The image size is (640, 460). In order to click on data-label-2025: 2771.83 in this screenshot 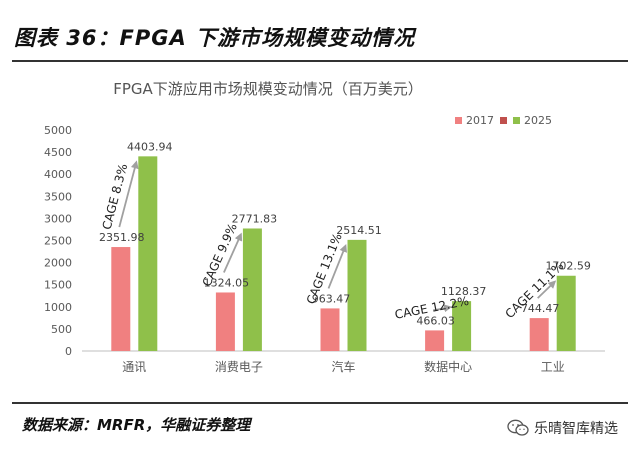, I will do `click(255, 218)`.